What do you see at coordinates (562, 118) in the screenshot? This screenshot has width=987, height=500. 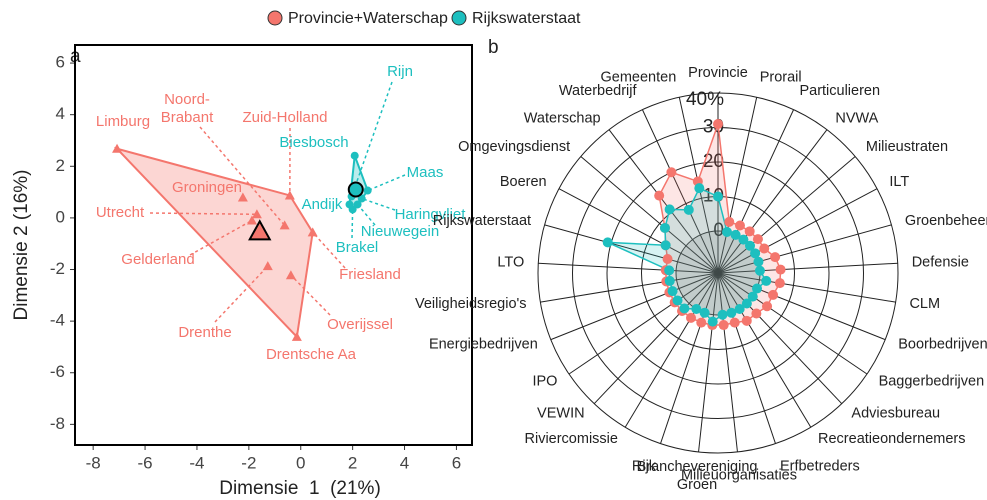 I see `category-label: Waterschap` at bounding box center [562, 118].